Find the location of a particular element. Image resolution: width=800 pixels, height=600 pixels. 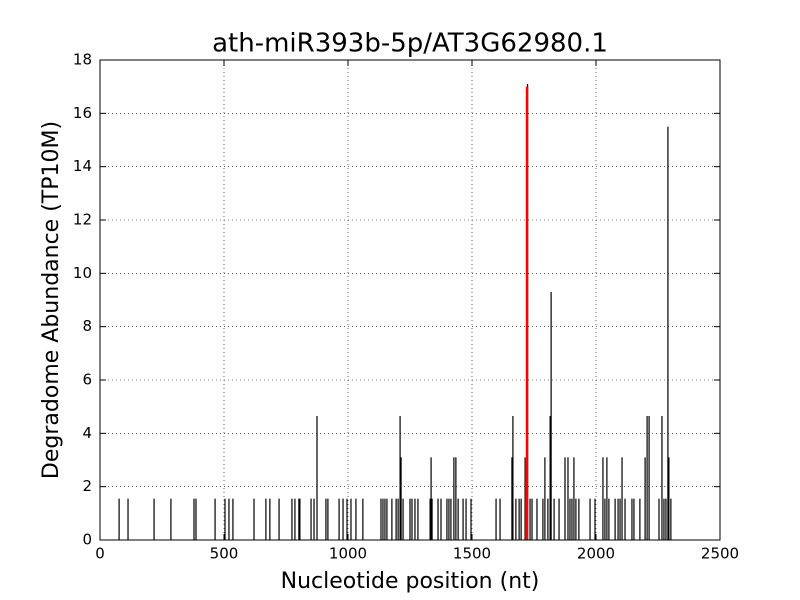

y-tick-label: 0 is located at coordinates (87, 540).